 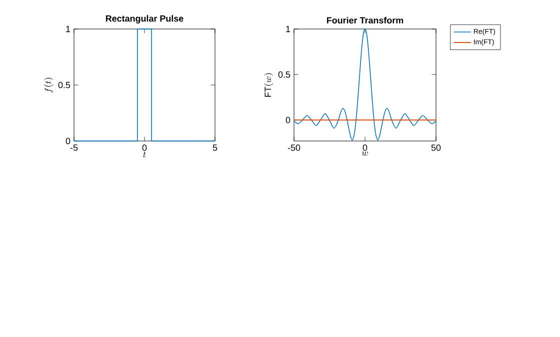 What do you see at coordinates (145, 19) in the screenshot?
I see `chart-title: Rectangular Pulse` at bounding box center [145, 19].